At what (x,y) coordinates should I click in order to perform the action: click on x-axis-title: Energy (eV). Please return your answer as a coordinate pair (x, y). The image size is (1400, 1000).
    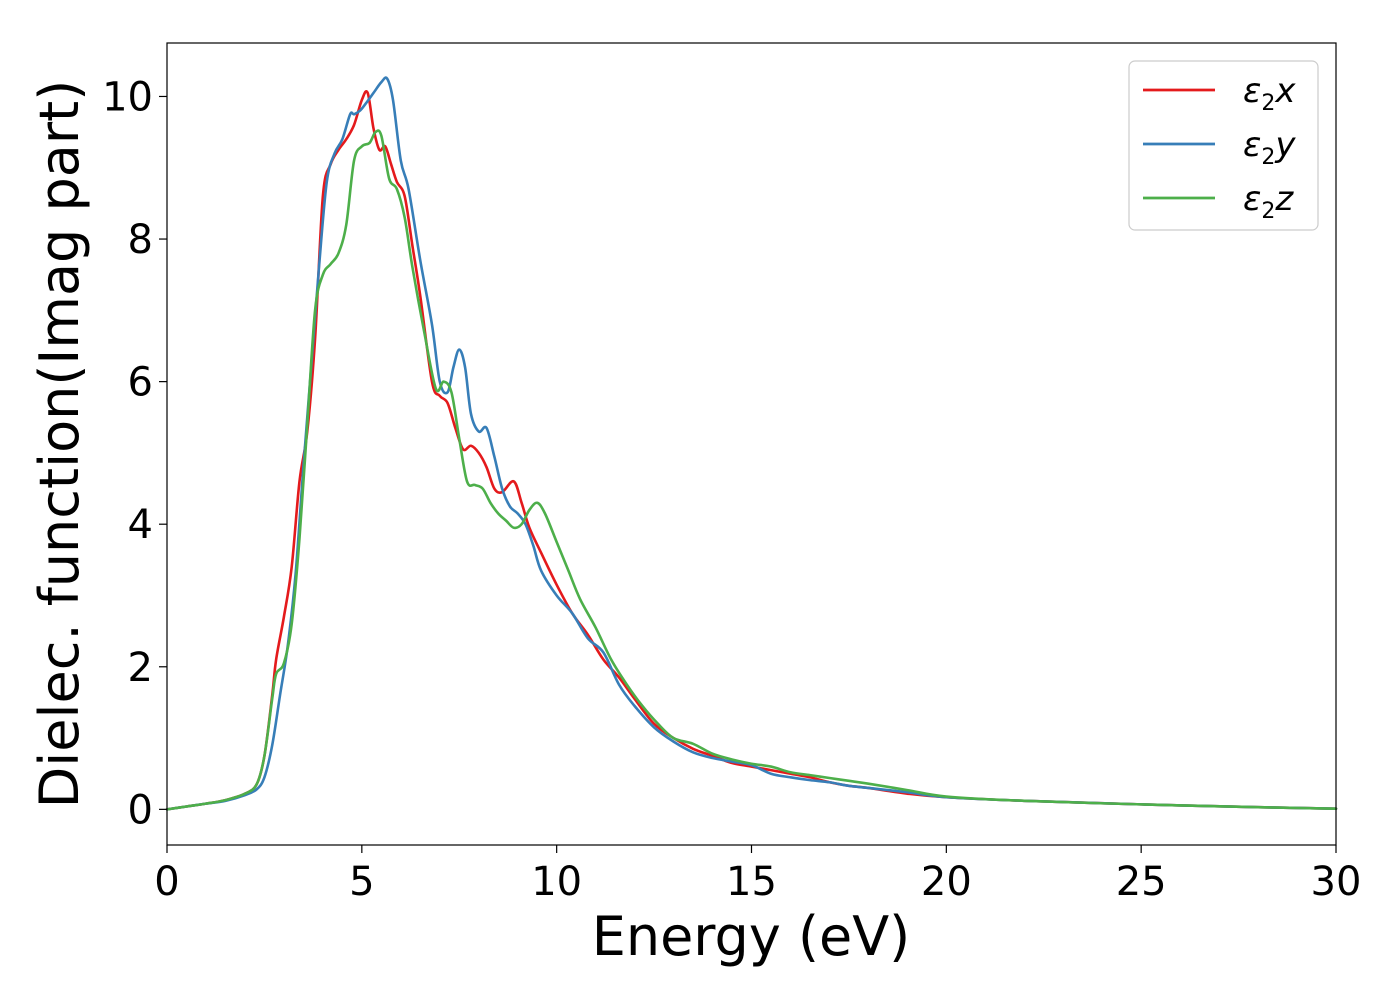
    Looking at the image, I should click on (751, 936).